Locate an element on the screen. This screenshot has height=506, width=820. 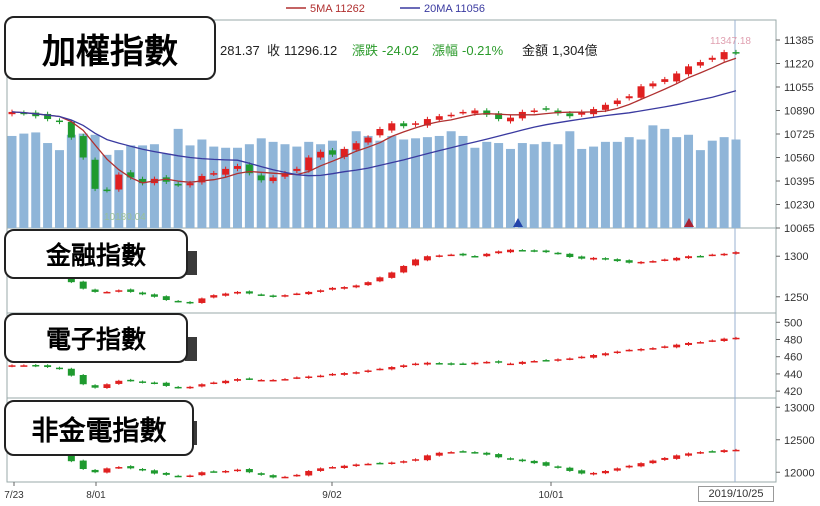
y-tick-label: 1300 is located at coordinates (796, 257).